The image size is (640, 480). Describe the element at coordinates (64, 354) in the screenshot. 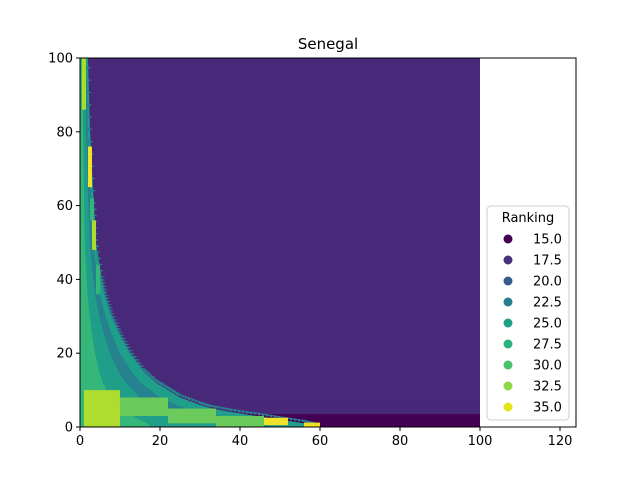

I see `y-tick-label: 20` at that location.